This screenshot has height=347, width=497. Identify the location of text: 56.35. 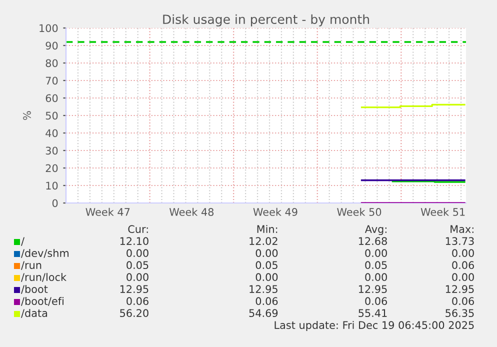
(460, 313).